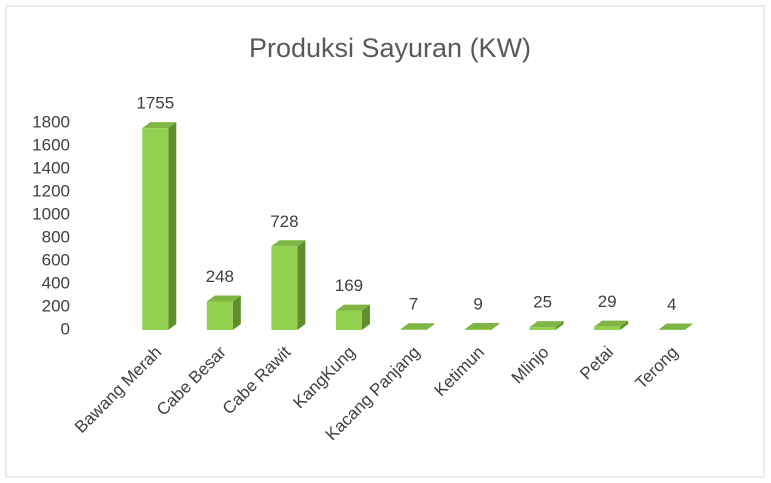 This screenshot has width=771, height=483. I want to click on data-label: 25, so click(542, 302).